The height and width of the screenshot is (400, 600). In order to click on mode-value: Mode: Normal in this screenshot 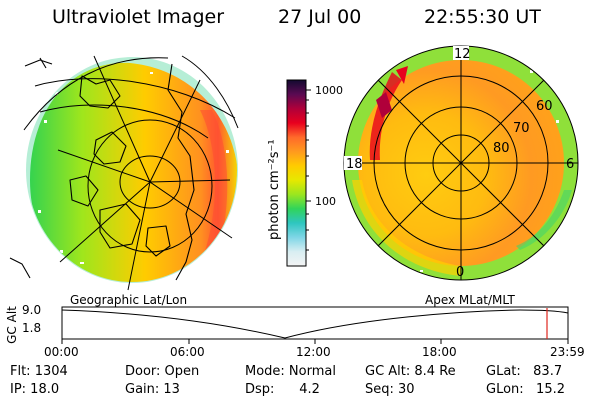, I will do `click(290, 371)`.